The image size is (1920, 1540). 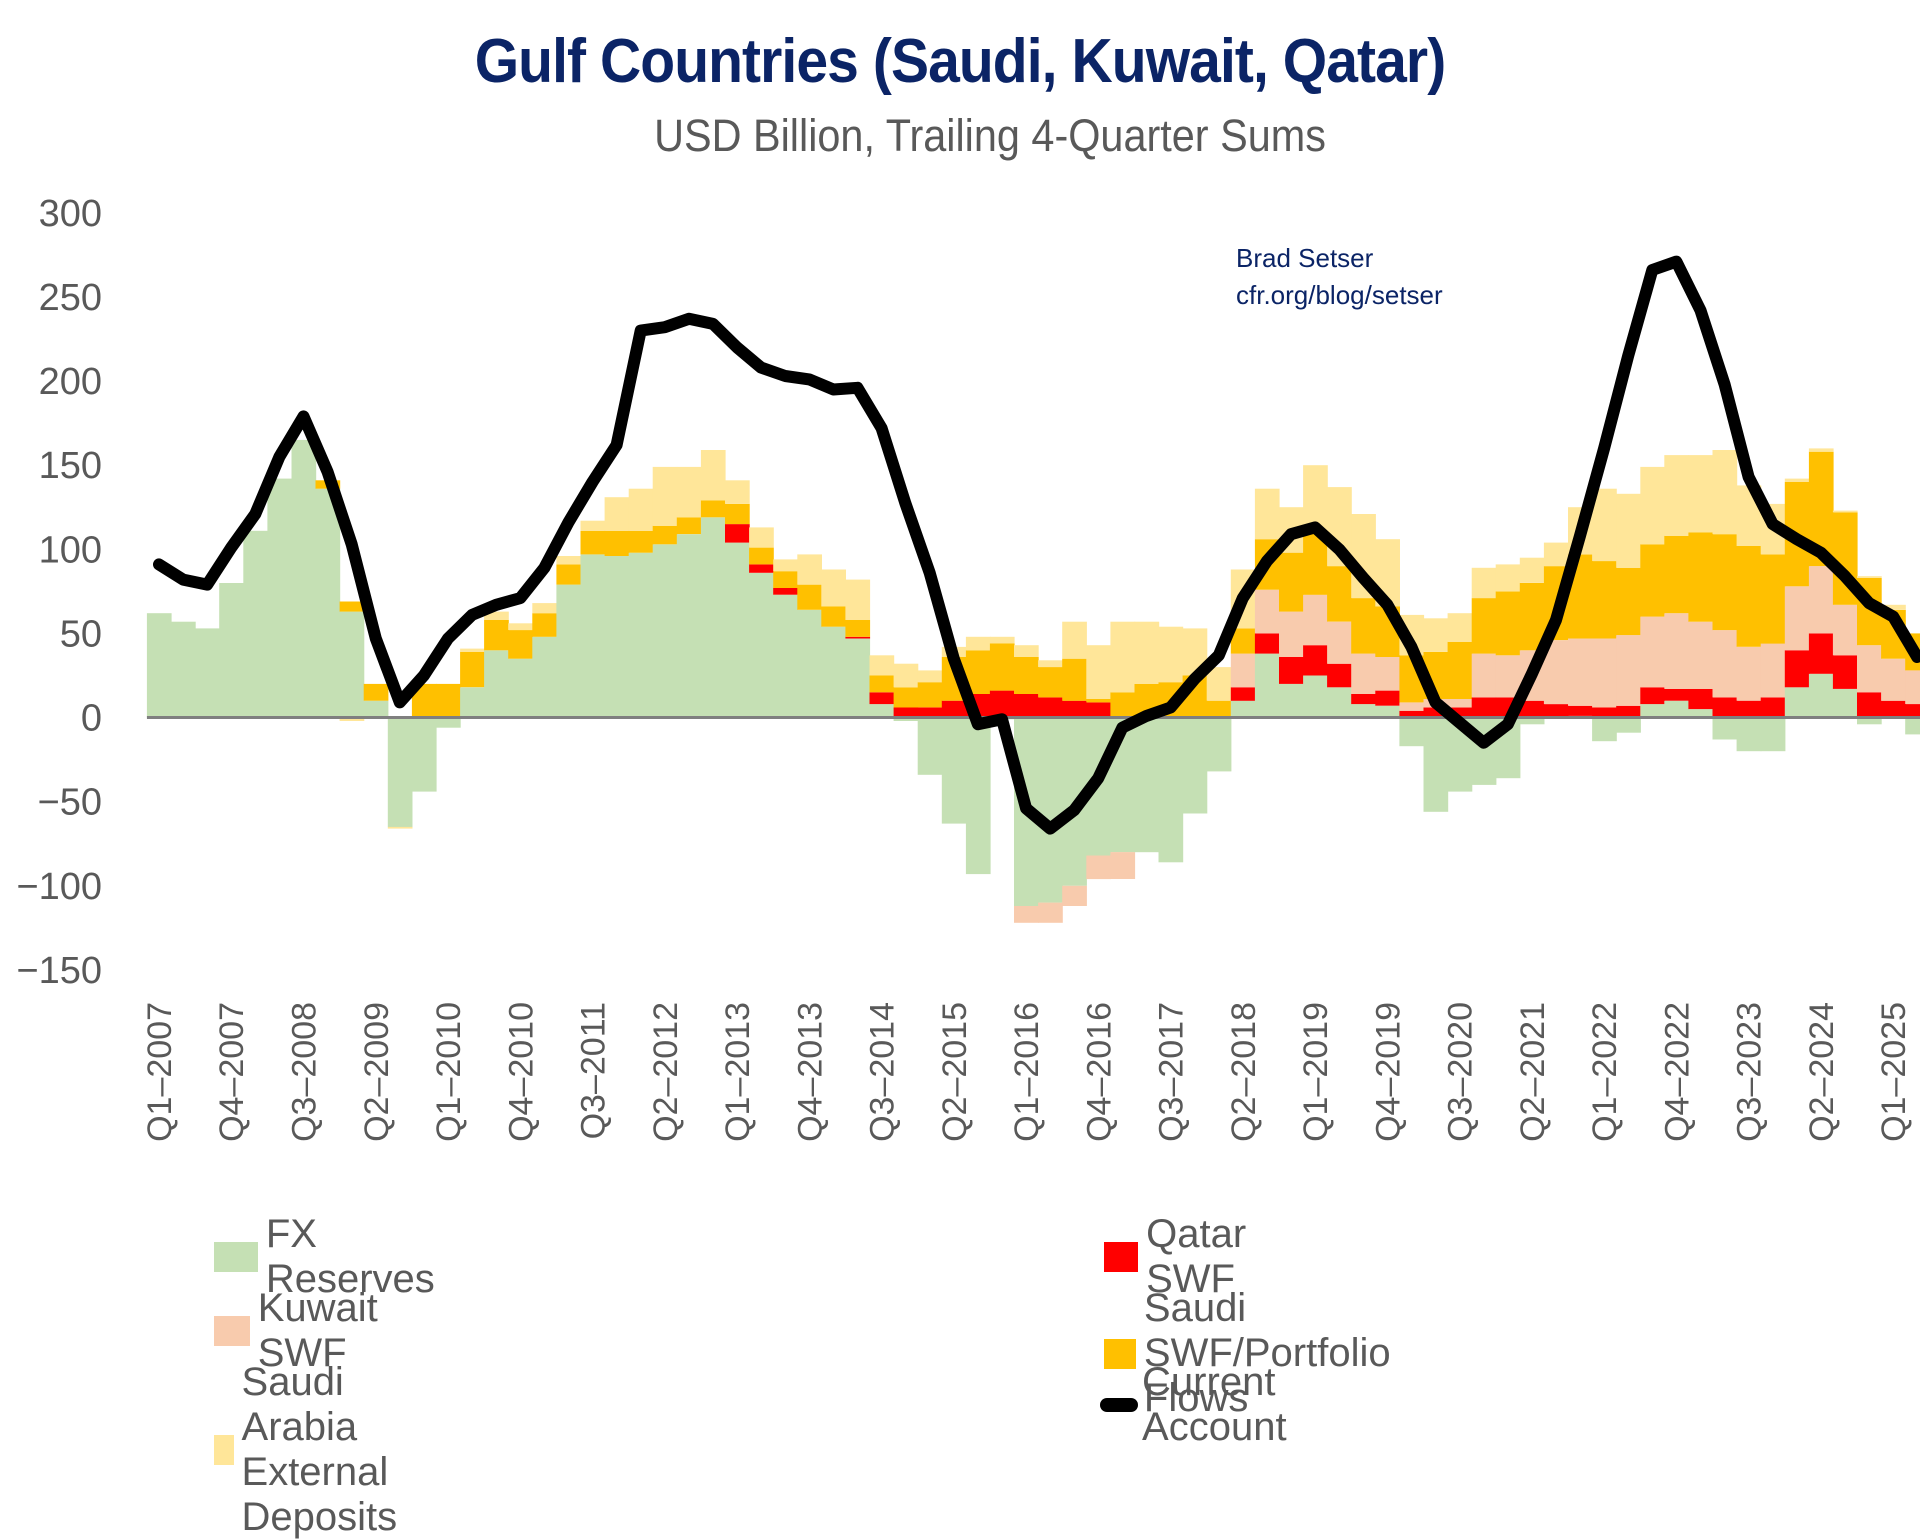 What do you see at coordinates (1605, 1072) in the screenshot?
I see `x-tick-label: Q1–2022` at bounding box center [1605, 1072].